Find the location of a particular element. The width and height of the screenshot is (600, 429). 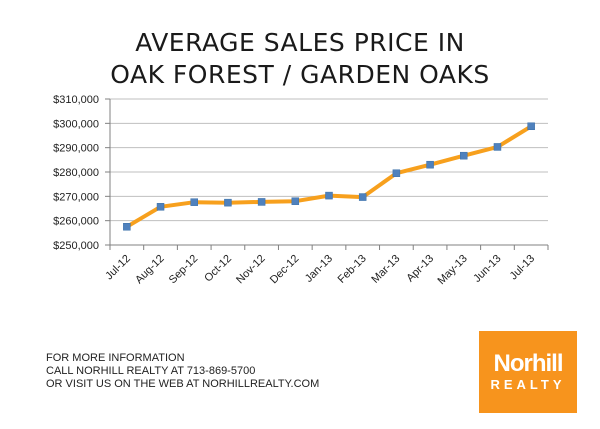

footer-line-info: FOR MORE INFORMATION is located at coordinates (115, 358).